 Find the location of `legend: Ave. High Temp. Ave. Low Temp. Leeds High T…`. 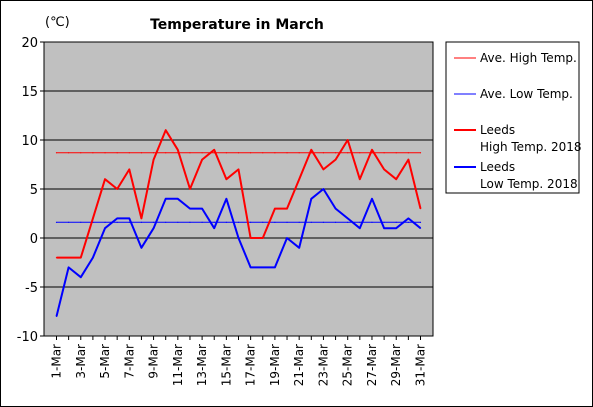

legend: Ave. High Temp. Ave. Low Temp. Leeds High T… is located at coordinates (513, 117).